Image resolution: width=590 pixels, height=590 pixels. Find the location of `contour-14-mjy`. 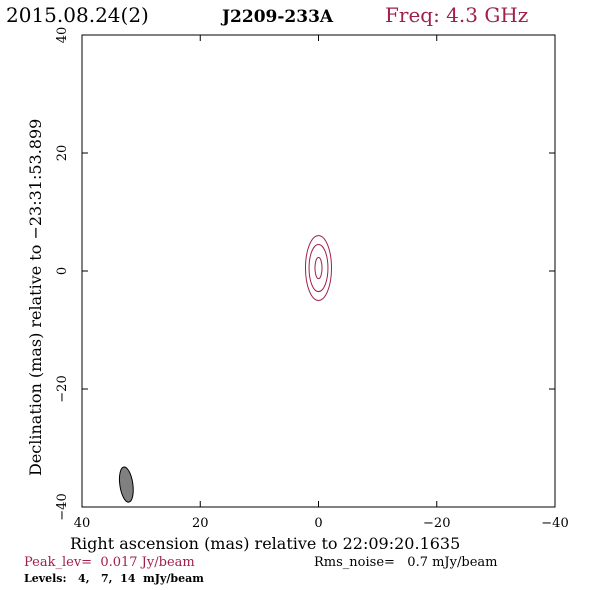

contour-14-mjy is located at coordinates (318, 268).